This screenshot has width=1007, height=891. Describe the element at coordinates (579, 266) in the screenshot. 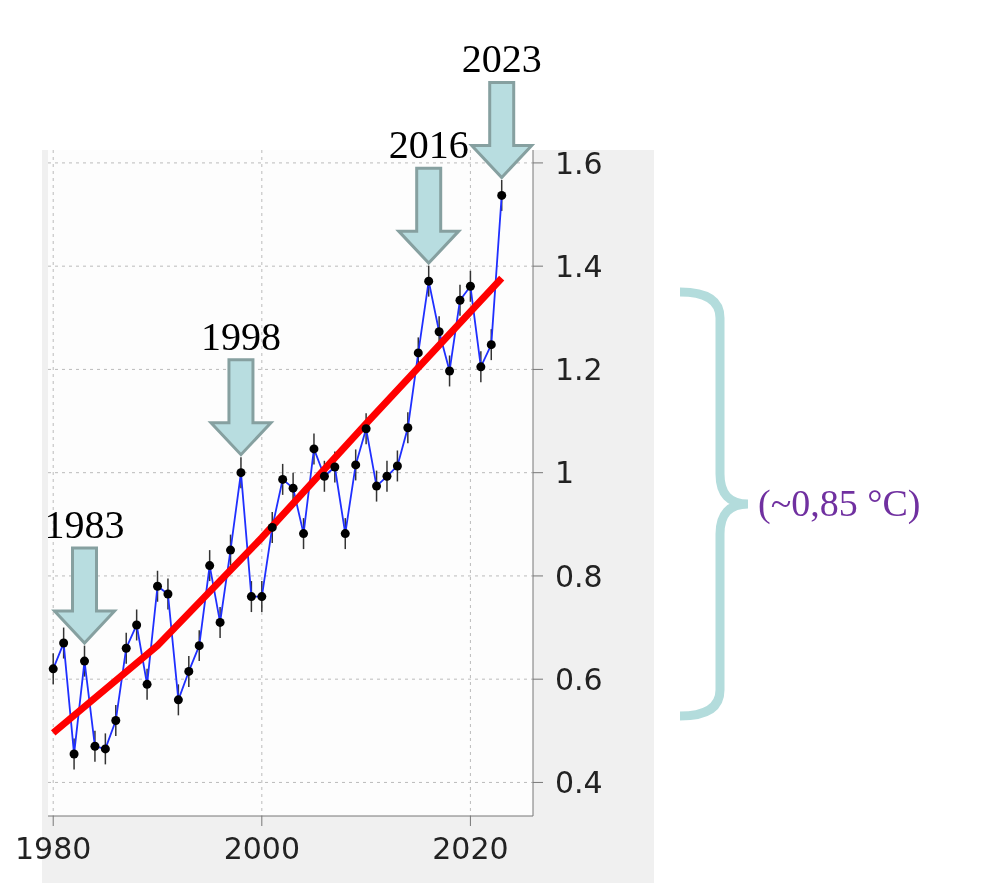

I see `y-tick-label: 1.4` at that location.